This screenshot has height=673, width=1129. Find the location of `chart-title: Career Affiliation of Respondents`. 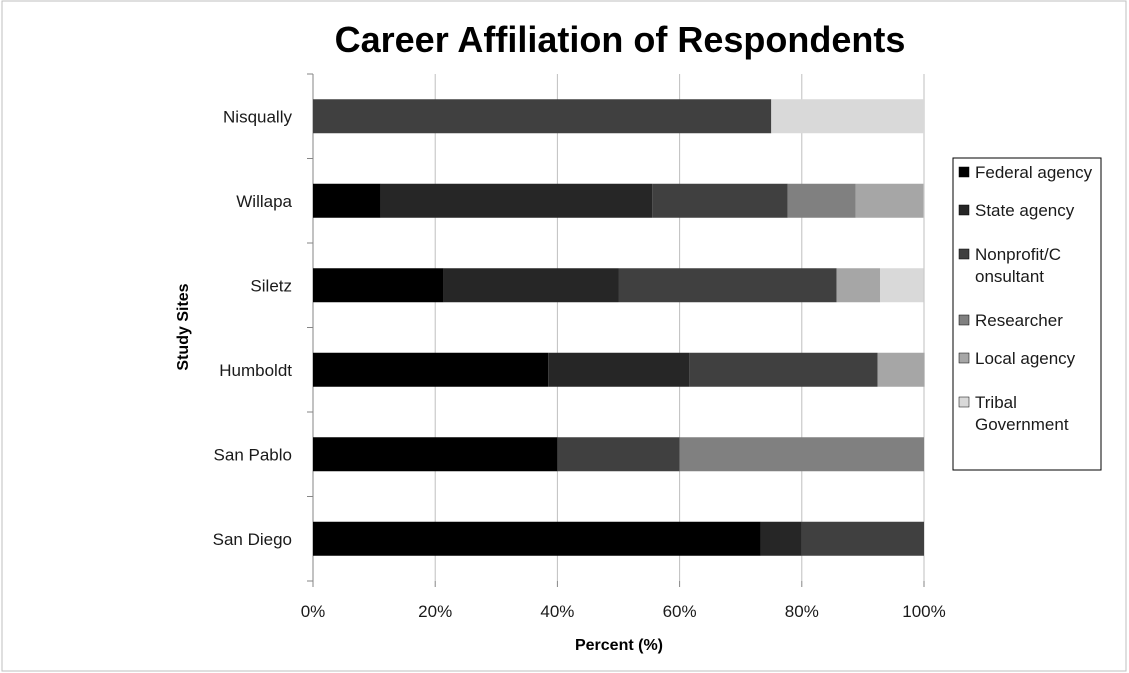

chart-title: Career Affiliation of Respondents is located at coordinates (620, 39).